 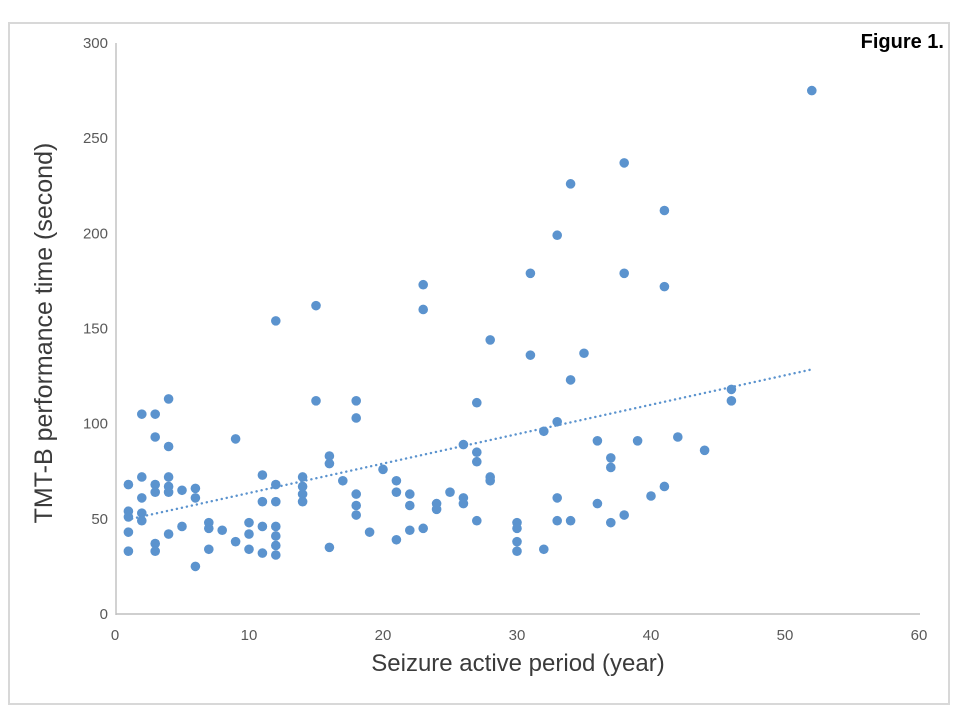 What do you see at coordinates (104, 614) in the screenshot?
I see `y-tick-label: 0` at bounding box center [104, 614].